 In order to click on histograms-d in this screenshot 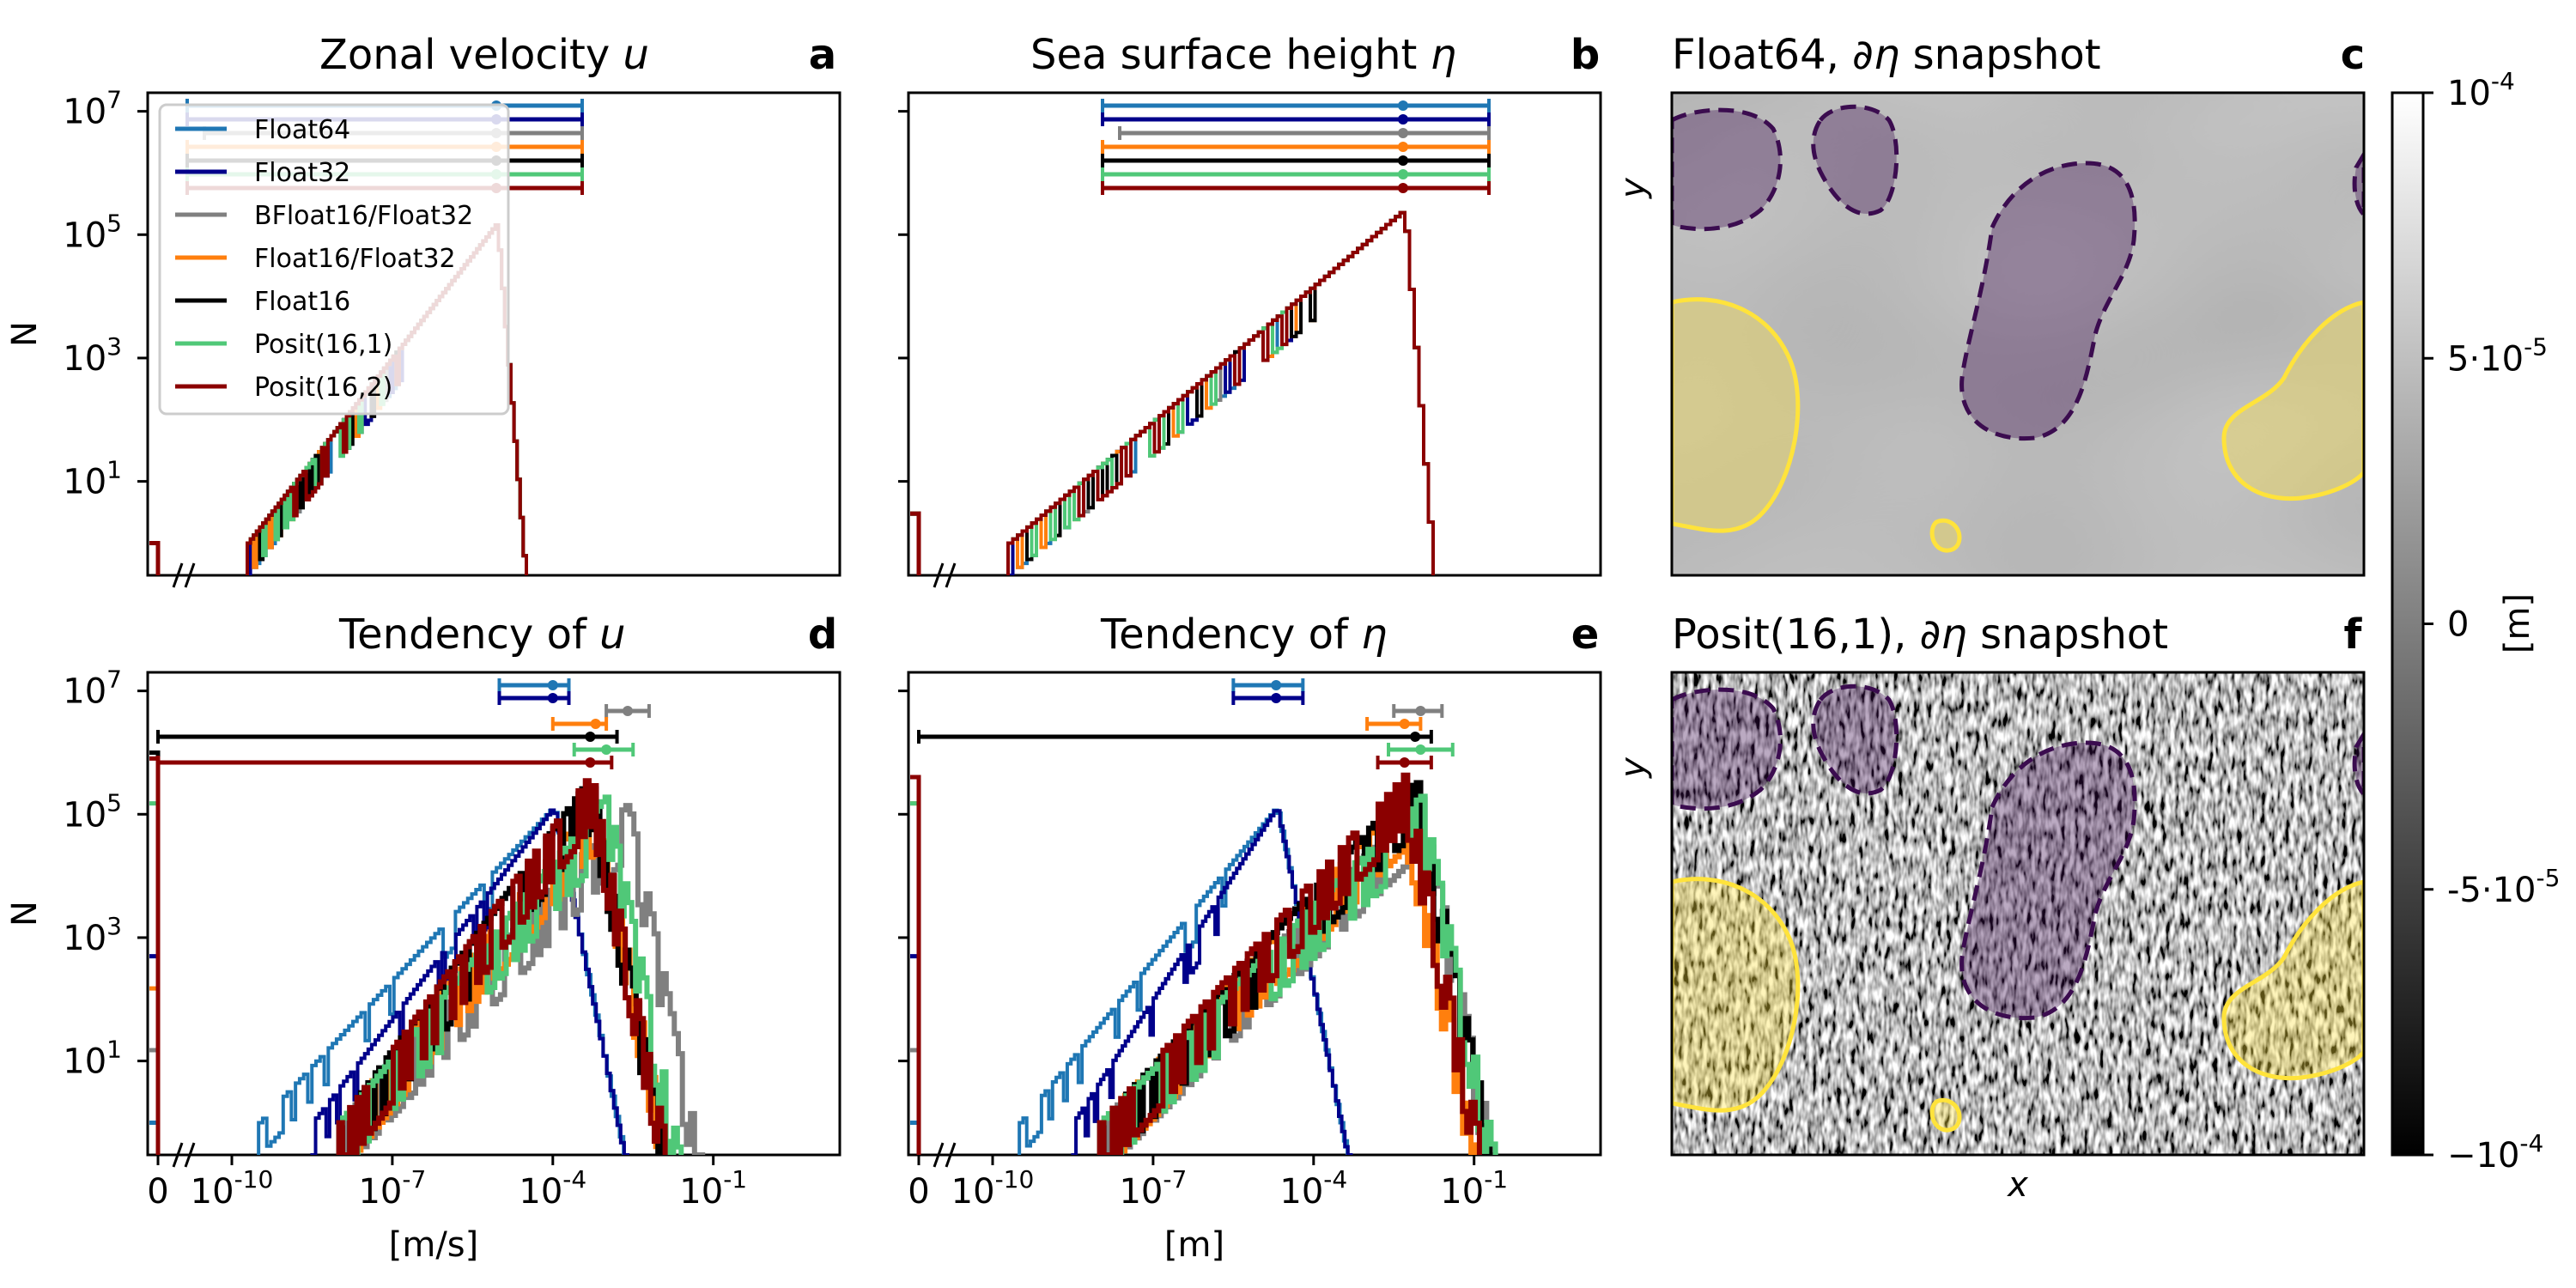, I will do `click(428, 952)`.